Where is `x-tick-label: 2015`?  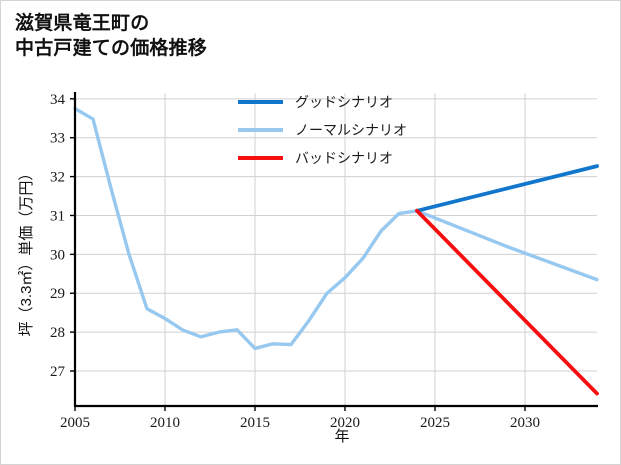
x-tick-label: 2015 is located at coordinates (255, 423).